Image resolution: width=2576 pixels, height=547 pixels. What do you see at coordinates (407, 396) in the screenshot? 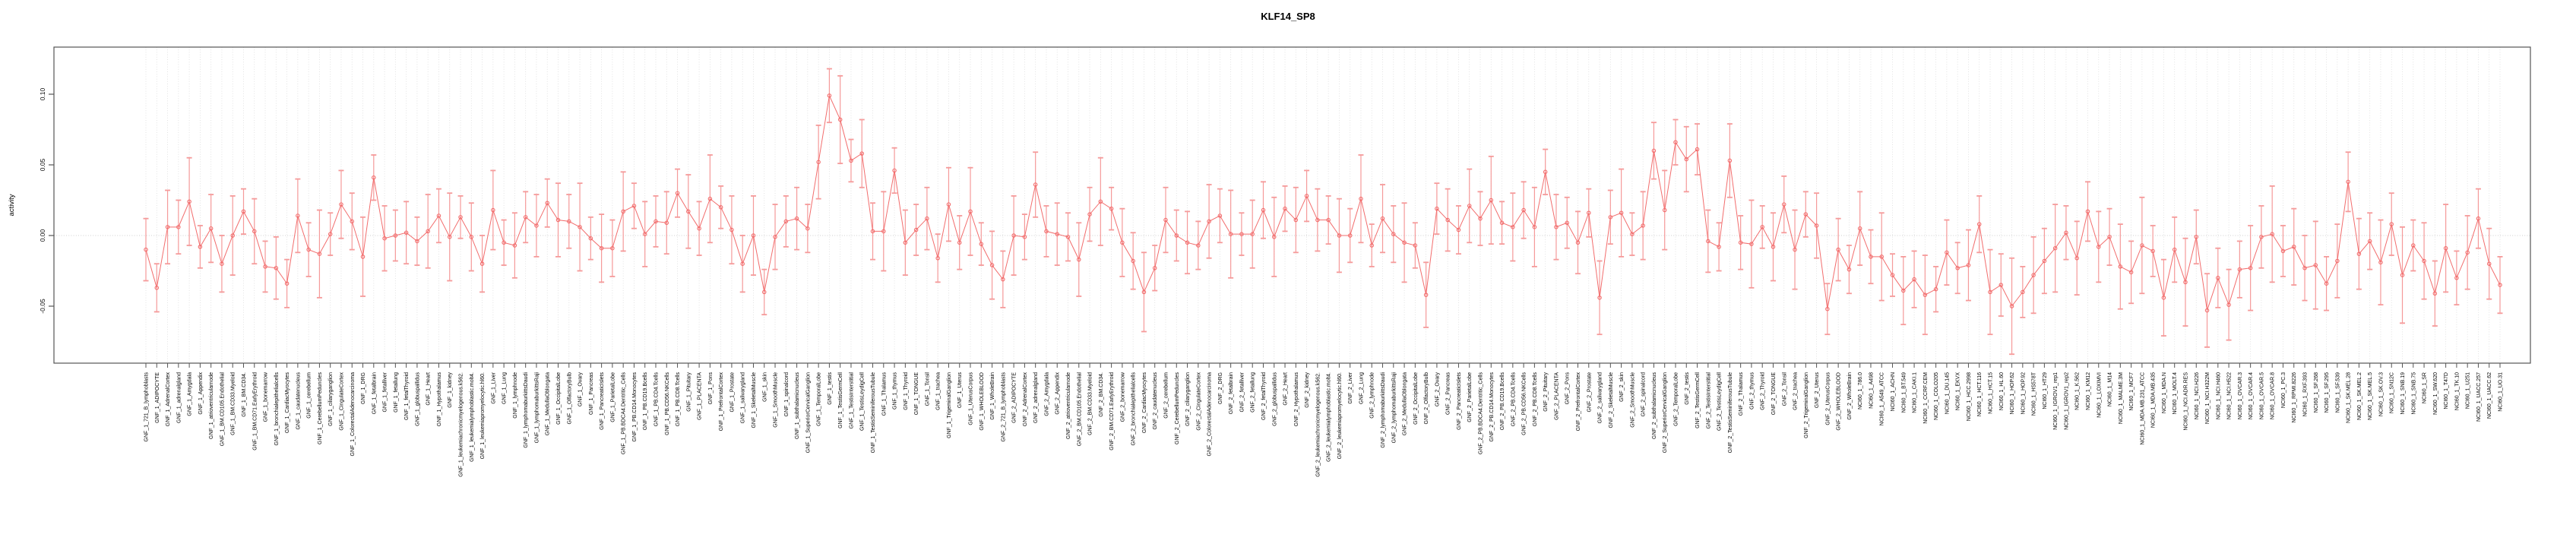
I see `x-tick-label: GNF_1_fetalThyroid` at bounding box center [407, 396].